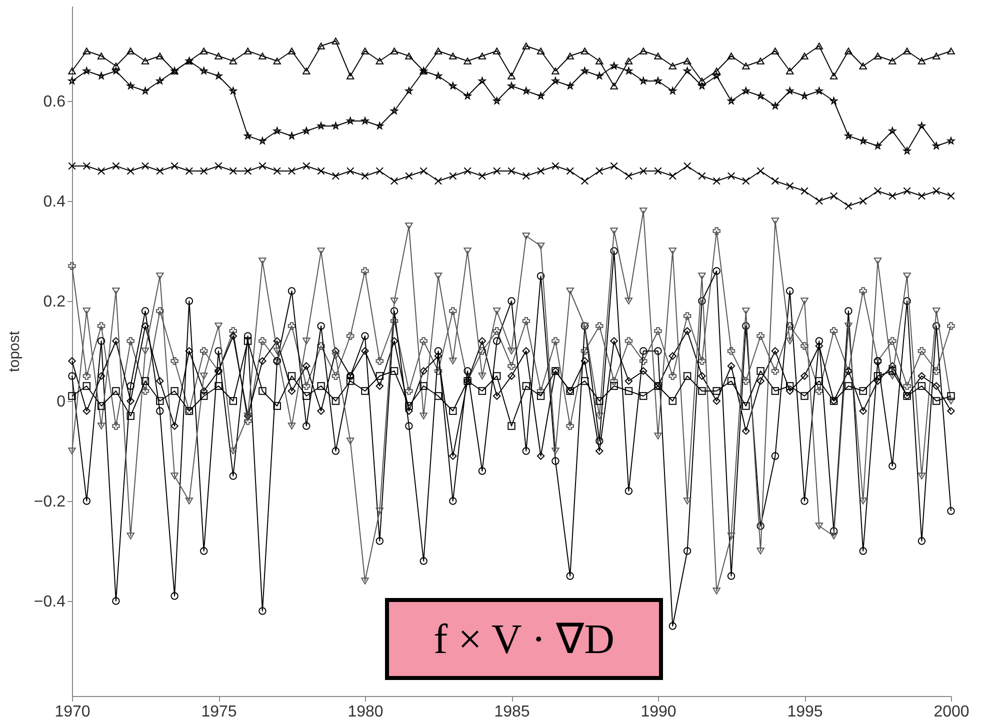  I want to click on x-tick-label: 1990, so click(658, 712).